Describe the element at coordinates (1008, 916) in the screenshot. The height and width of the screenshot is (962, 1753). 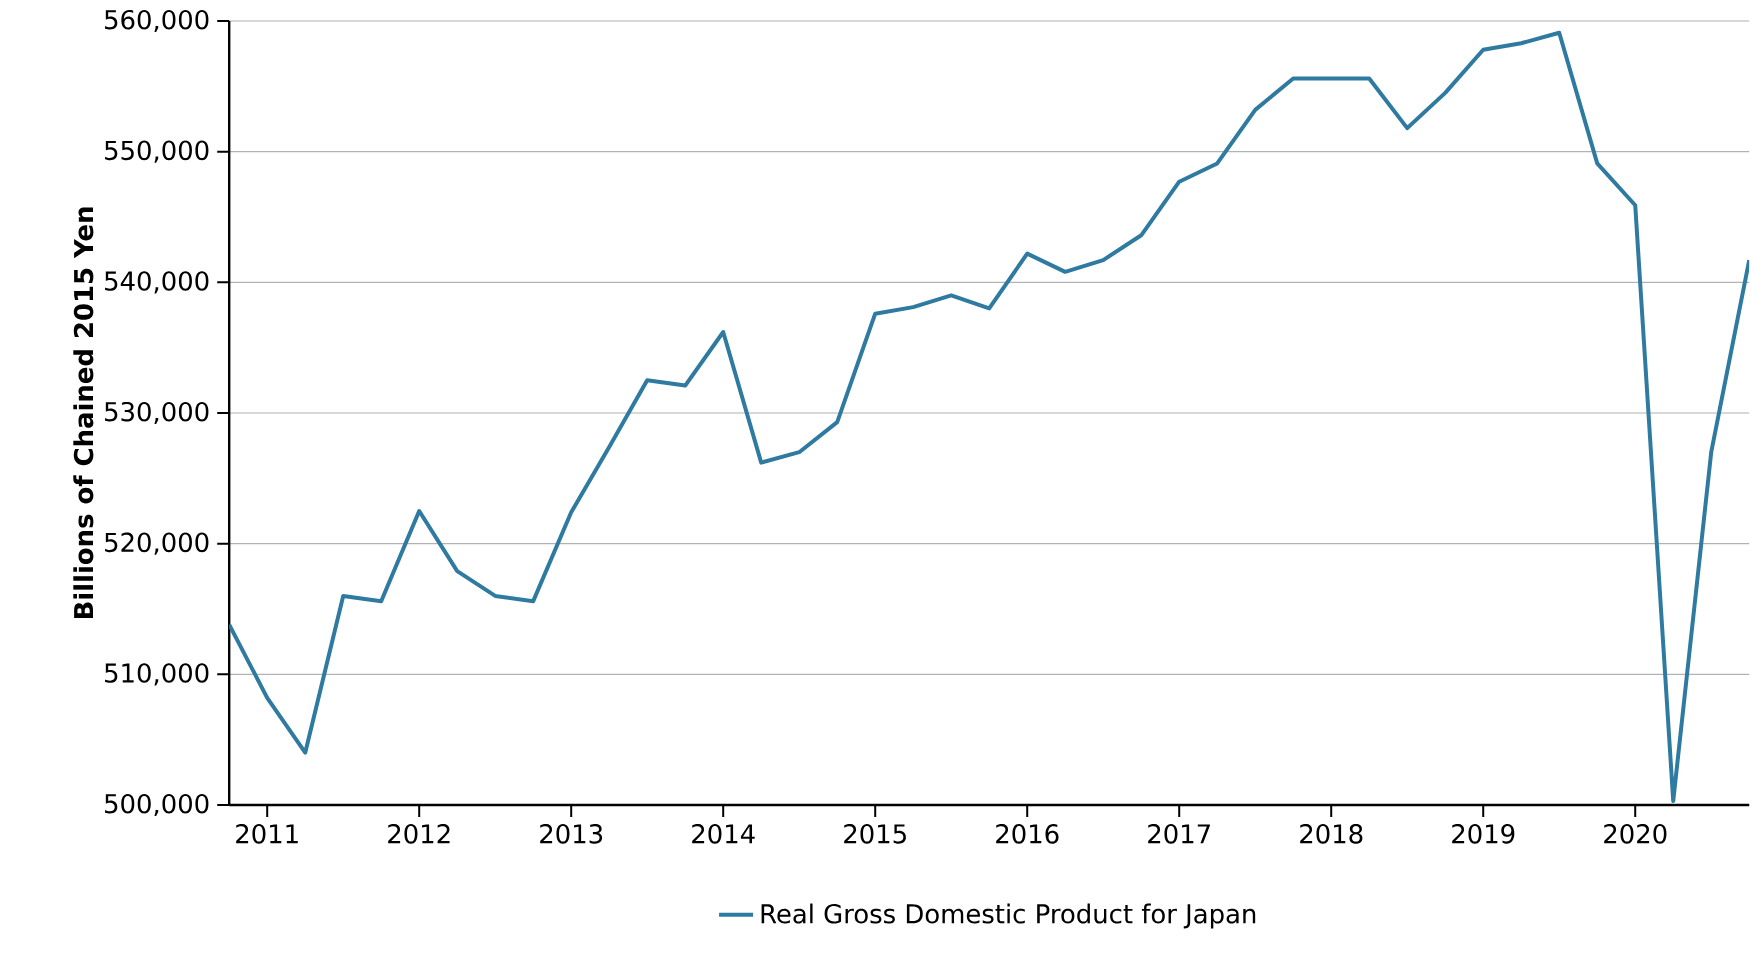
I see `legend-label: Real Gross Domestic Product for Japan` at that location.